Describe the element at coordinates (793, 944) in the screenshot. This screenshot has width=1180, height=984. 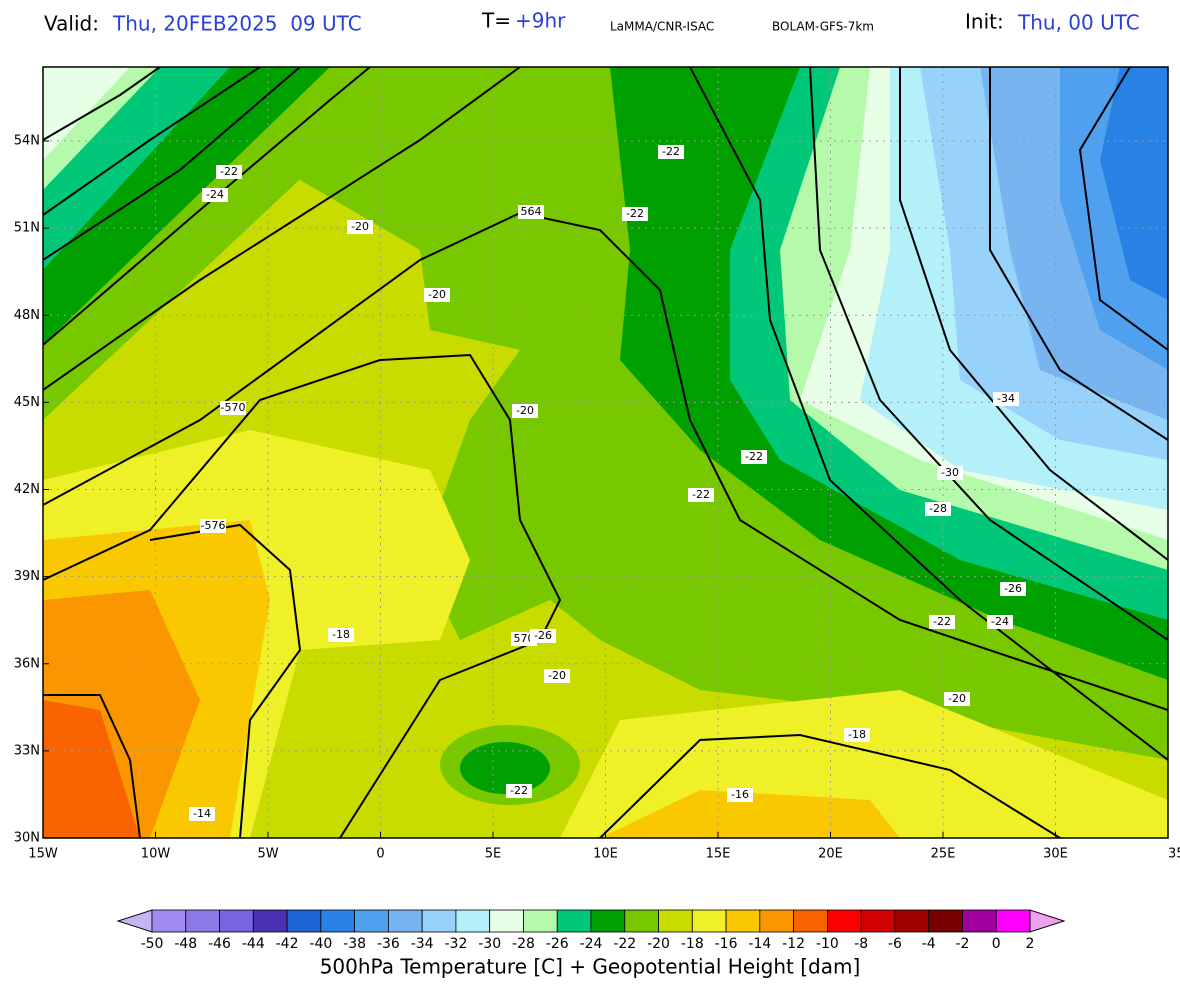
I see `colorbar-tick-label: -12` at that location.